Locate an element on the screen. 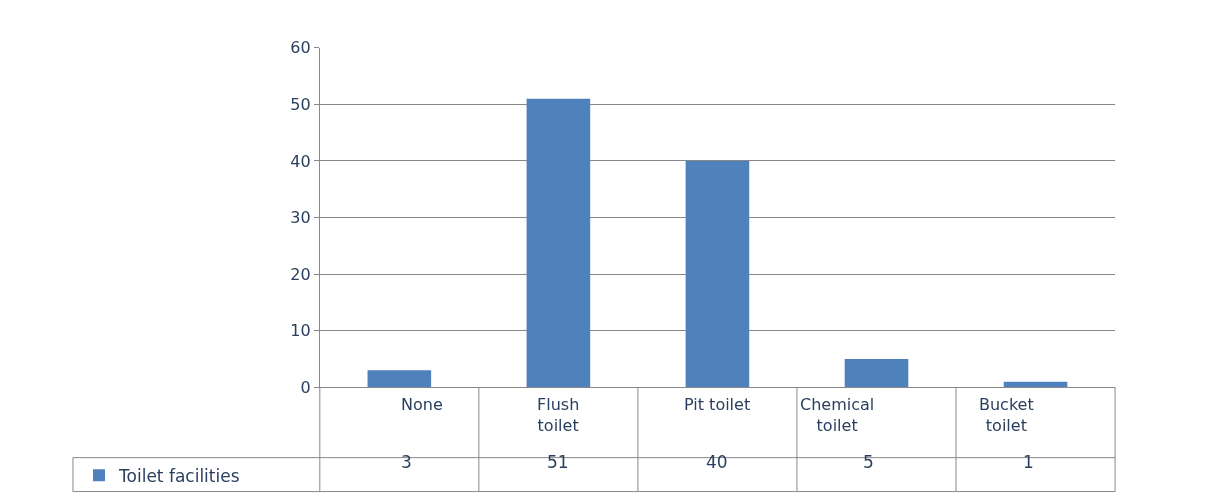 The image size is (1216, 504). x-tick-label: Flush toilet is located at coordinates (558, 415).